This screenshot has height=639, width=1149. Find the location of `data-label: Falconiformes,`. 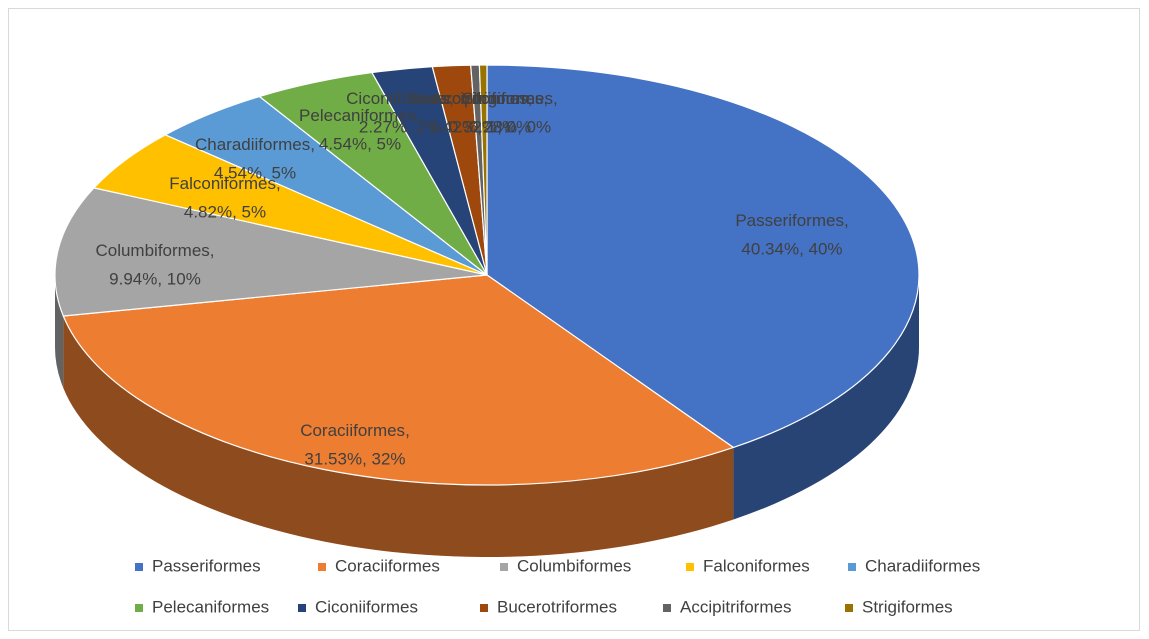

data-label: Falconiformes, is located at coordinates (225, 183).